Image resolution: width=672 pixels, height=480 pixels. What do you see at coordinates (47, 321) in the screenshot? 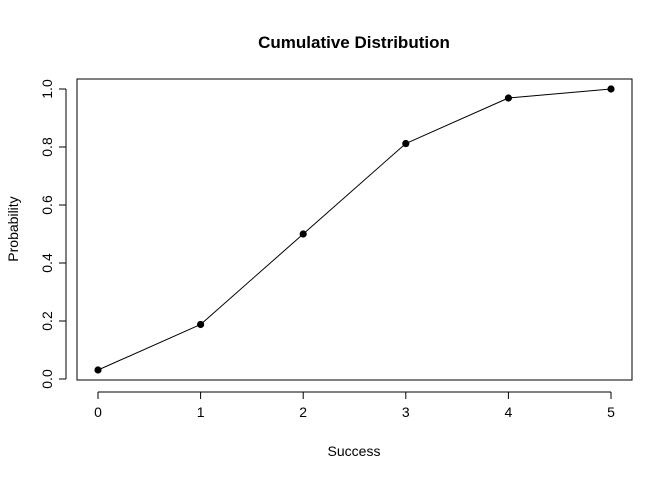
I see `y-tick-label: 0.2` at bounding box center [47, 321].